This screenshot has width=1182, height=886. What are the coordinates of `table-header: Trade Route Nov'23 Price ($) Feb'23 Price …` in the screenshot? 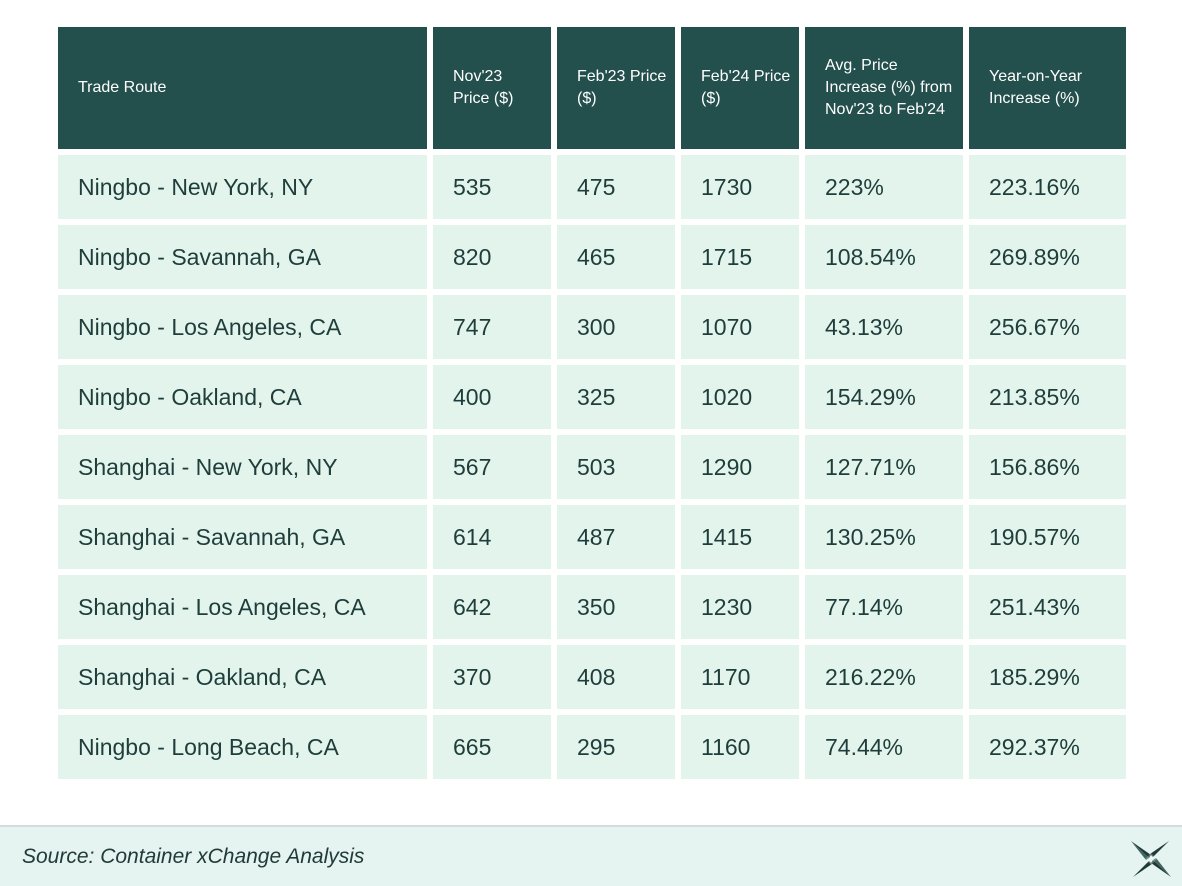 It's located at (592, 88).